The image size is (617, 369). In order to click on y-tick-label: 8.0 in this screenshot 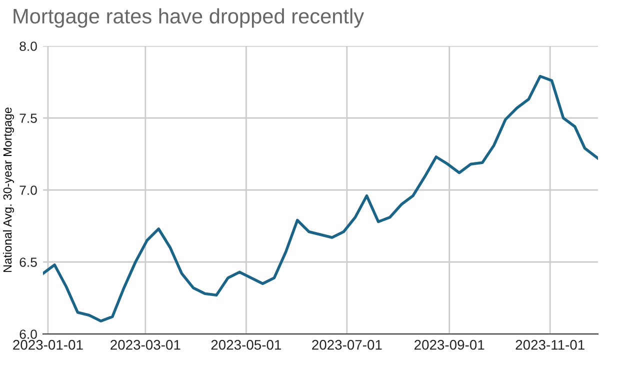, I will do `click(28, 46)`.